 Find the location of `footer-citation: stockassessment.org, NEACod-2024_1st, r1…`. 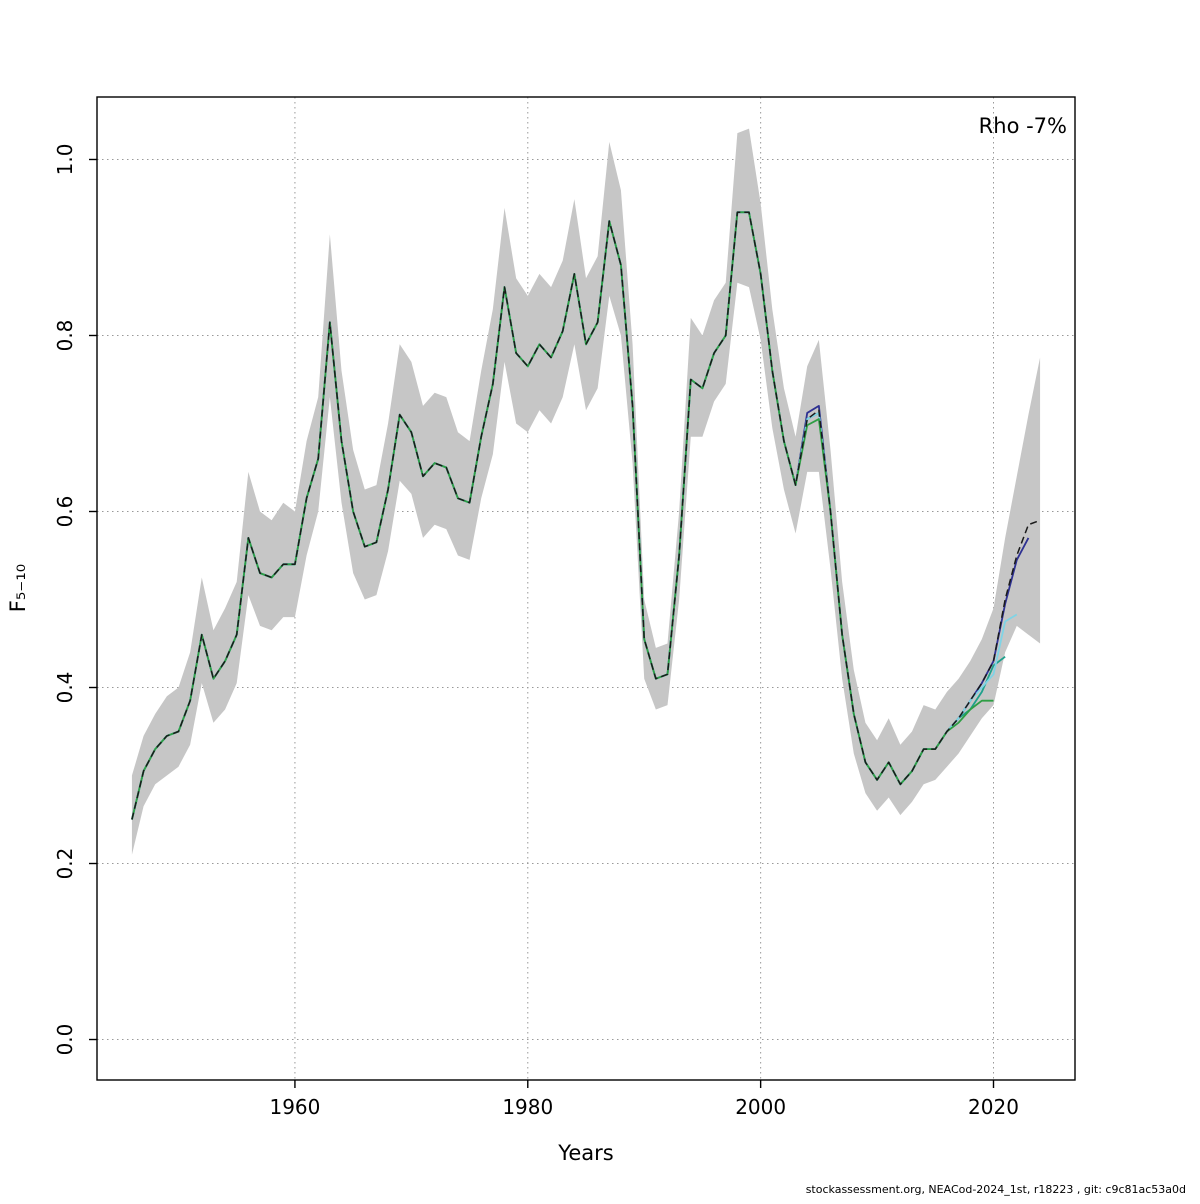

footer-citation: stockassessment.org, NEACod-2024_1st, r1… is located at coordinates (996, 1189).